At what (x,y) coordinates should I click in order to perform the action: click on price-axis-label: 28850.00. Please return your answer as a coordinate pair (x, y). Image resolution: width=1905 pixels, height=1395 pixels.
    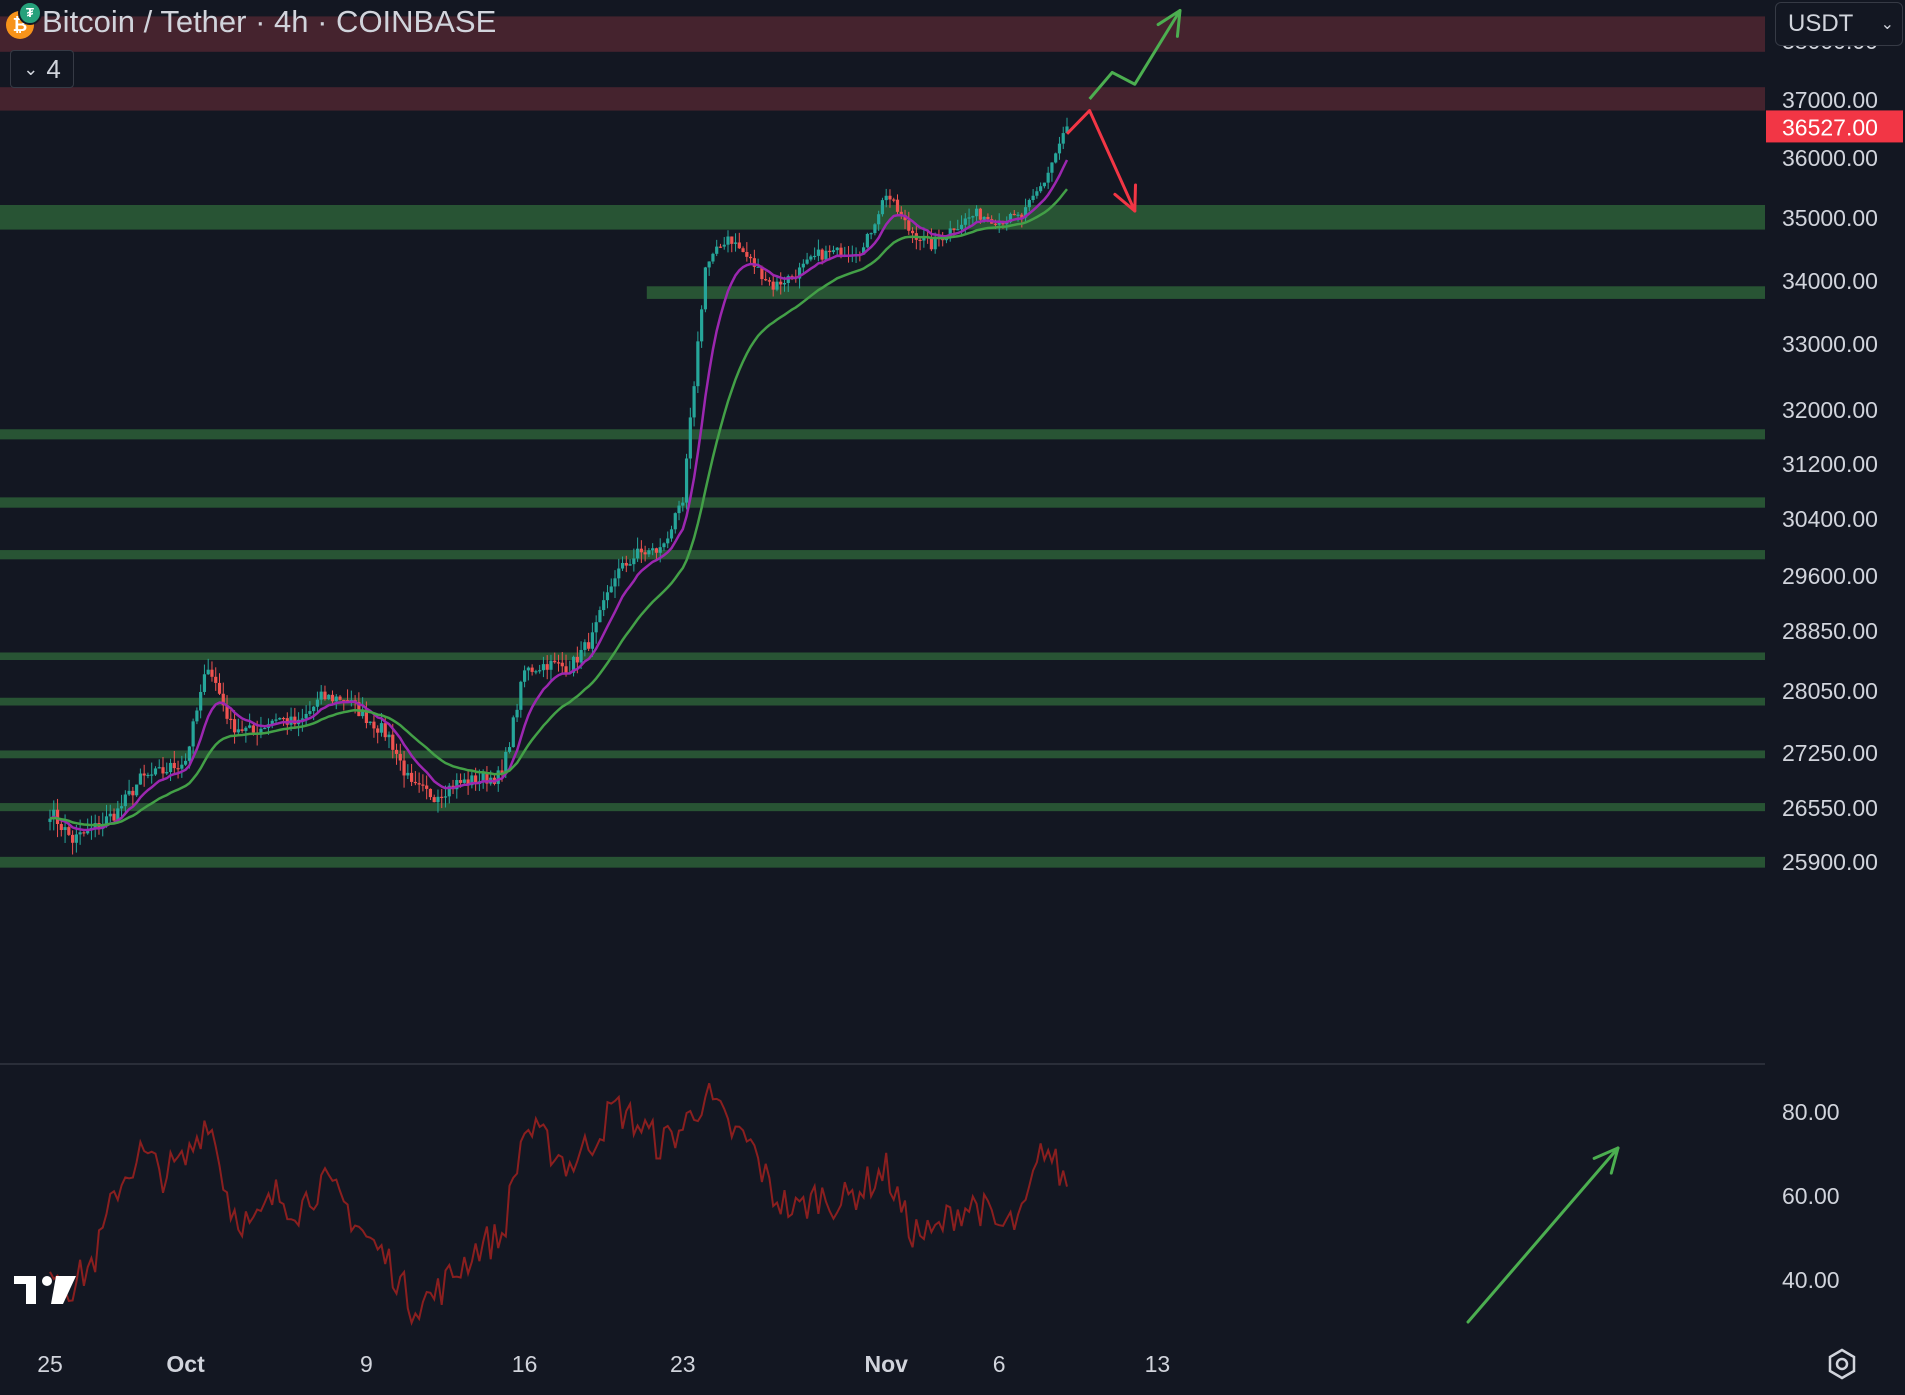
    Looking at the image, I should click on (1830, 631).